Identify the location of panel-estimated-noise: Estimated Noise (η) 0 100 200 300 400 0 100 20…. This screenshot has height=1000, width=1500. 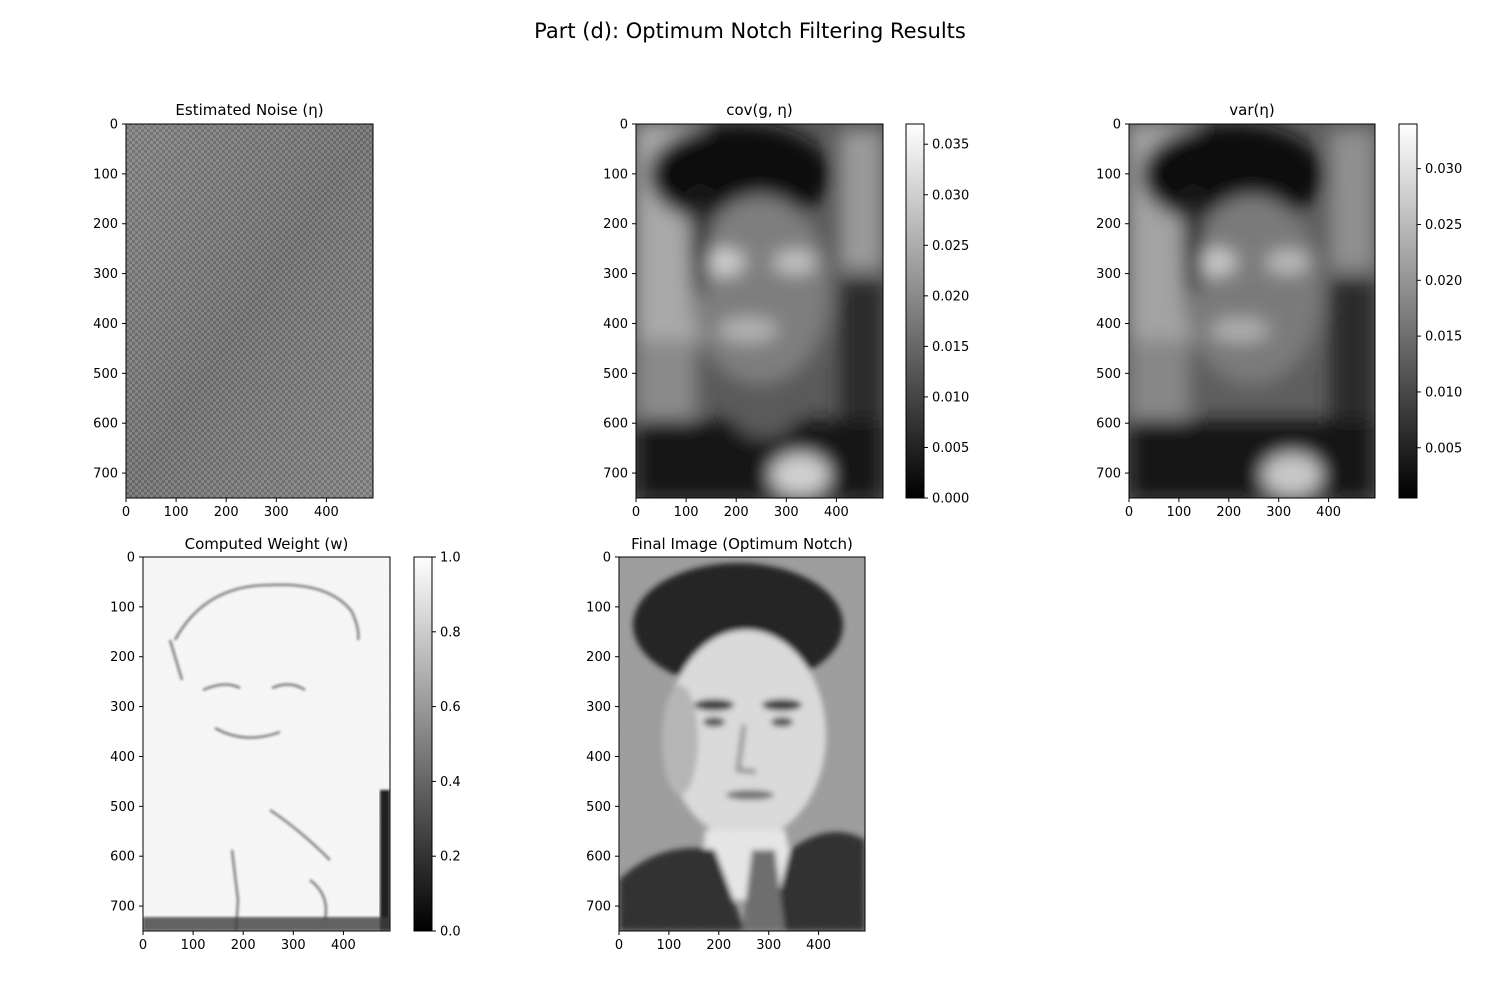
(233, 310).